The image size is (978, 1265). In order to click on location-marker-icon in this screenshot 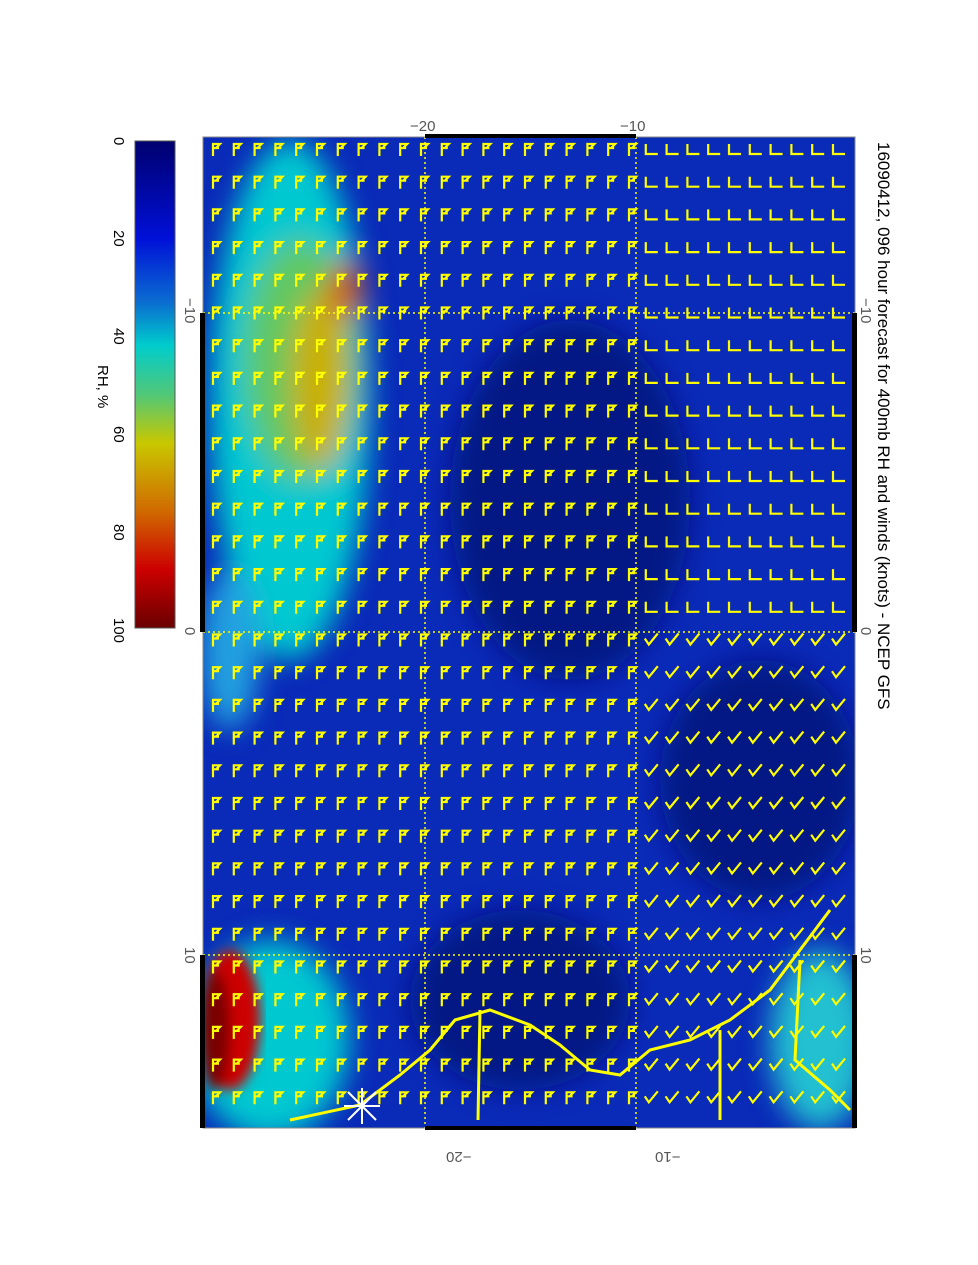, I will do `click(362, 1106)`.